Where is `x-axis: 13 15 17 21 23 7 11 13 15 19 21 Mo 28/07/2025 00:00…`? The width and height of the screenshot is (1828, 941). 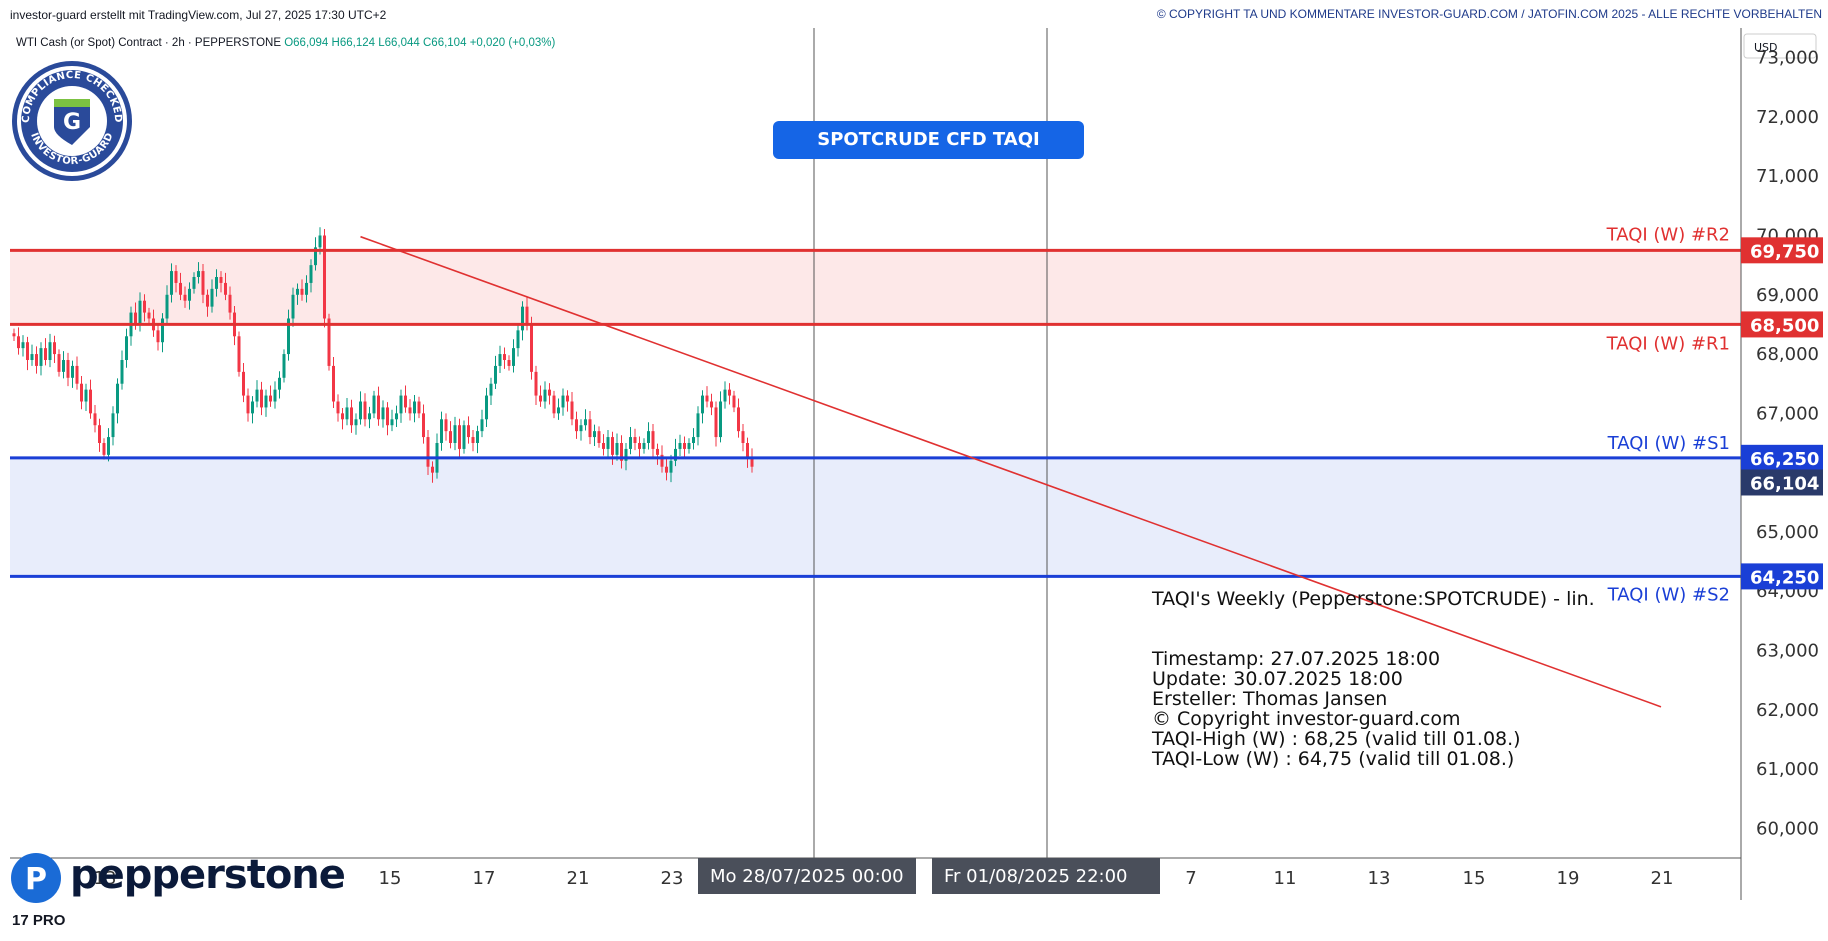
x-axis: 13 15 17 21 23 7 11 13 15 19 21 Mo 28/07/2025 00:00… is located at coordinates (875, 875).